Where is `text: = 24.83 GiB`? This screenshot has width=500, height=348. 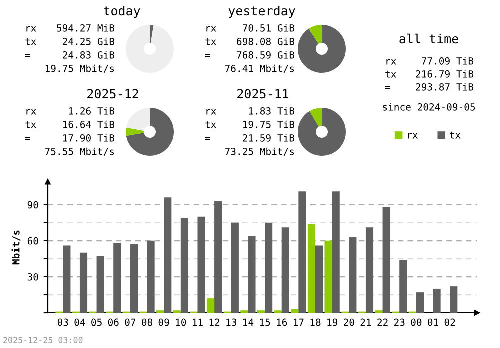 text: = 24.83 GiB is located at coordinates (70, 55).